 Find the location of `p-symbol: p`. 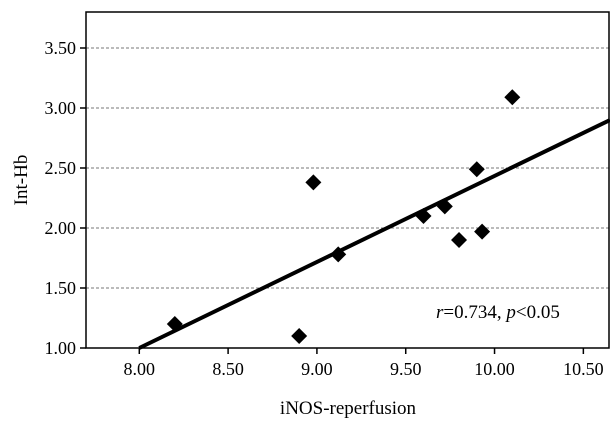

p-symbol: p is located at coordinates (510, 312).